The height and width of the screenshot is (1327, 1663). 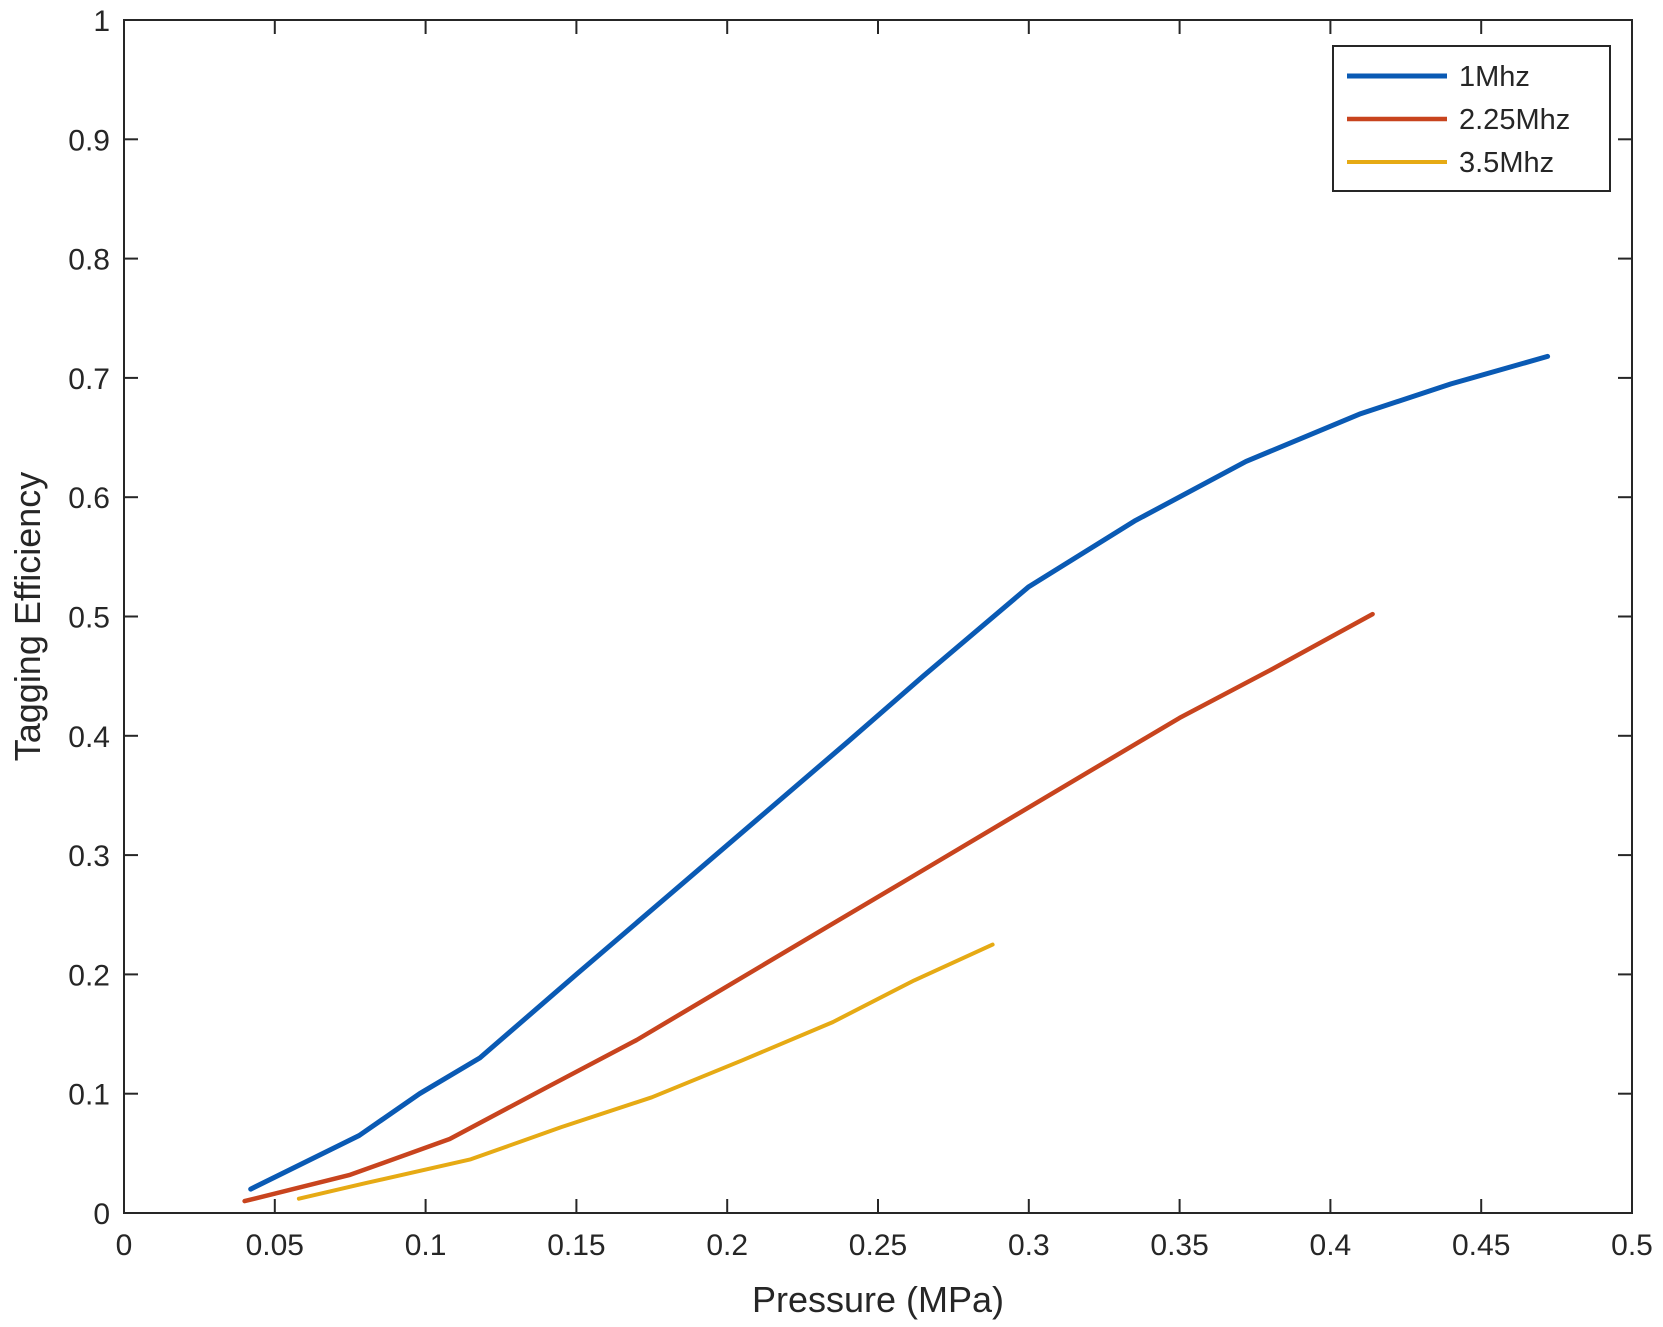 I want to click on x-tick-label: 0.45, so click(x=1481, y=1245).